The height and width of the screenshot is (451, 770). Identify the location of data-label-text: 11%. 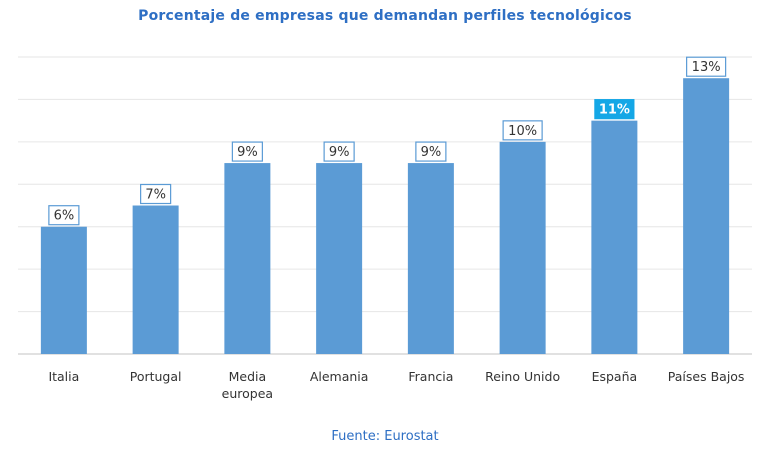
(614, 110).